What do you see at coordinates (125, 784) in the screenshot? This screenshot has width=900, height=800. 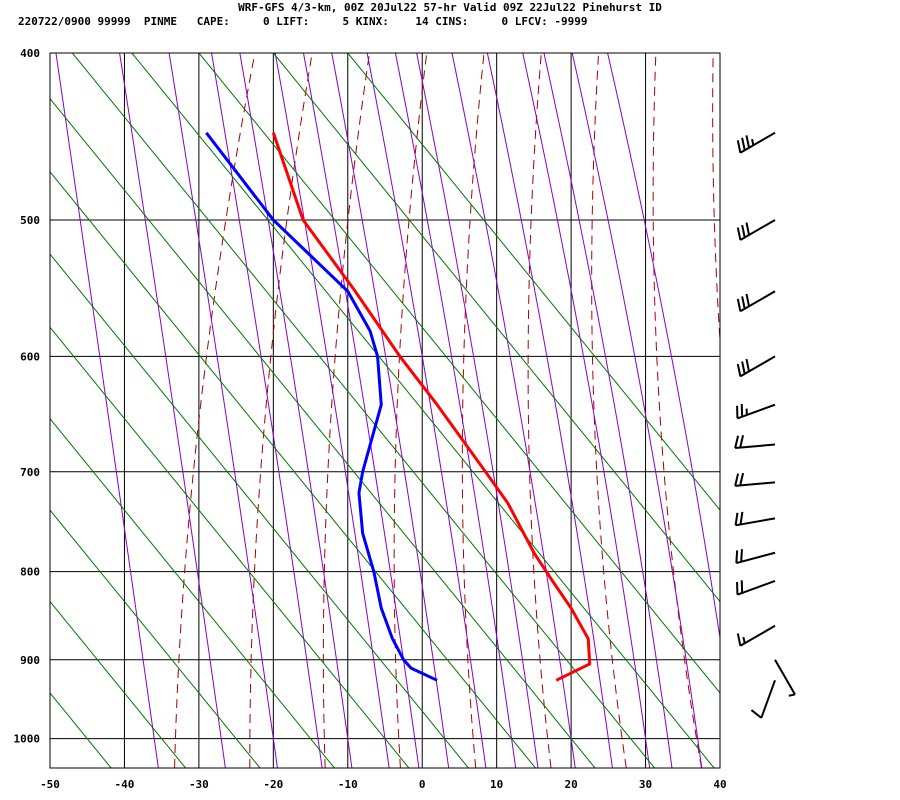 I see `x-tick-label: -40` at bounding box center [125, 784].